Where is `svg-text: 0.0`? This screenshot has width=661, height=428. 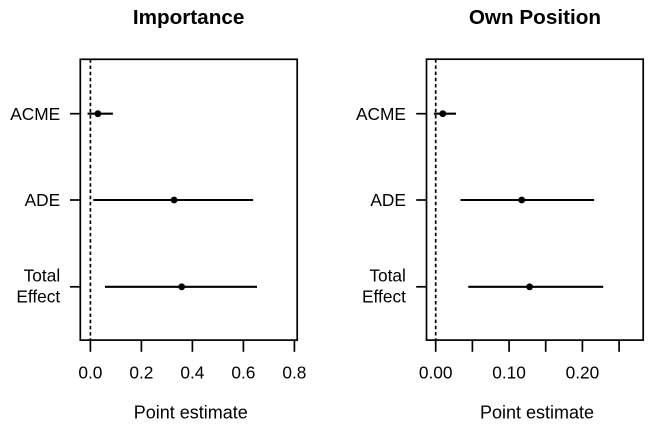
svg-text: 0.0 is located at coordinates (90, 372).